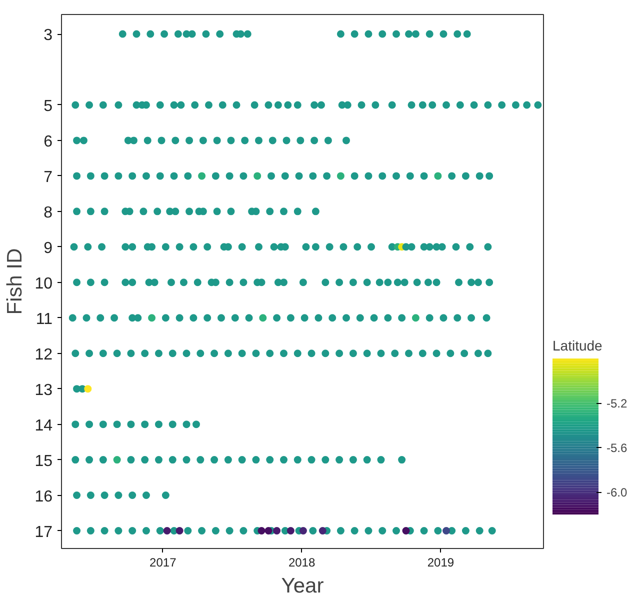 This screenshot has width=635, height=602. What do you see at coordinates (617, 448) in the screenshot?
I see `color-bar-label: -5.6` at bounding box center [617, 448].